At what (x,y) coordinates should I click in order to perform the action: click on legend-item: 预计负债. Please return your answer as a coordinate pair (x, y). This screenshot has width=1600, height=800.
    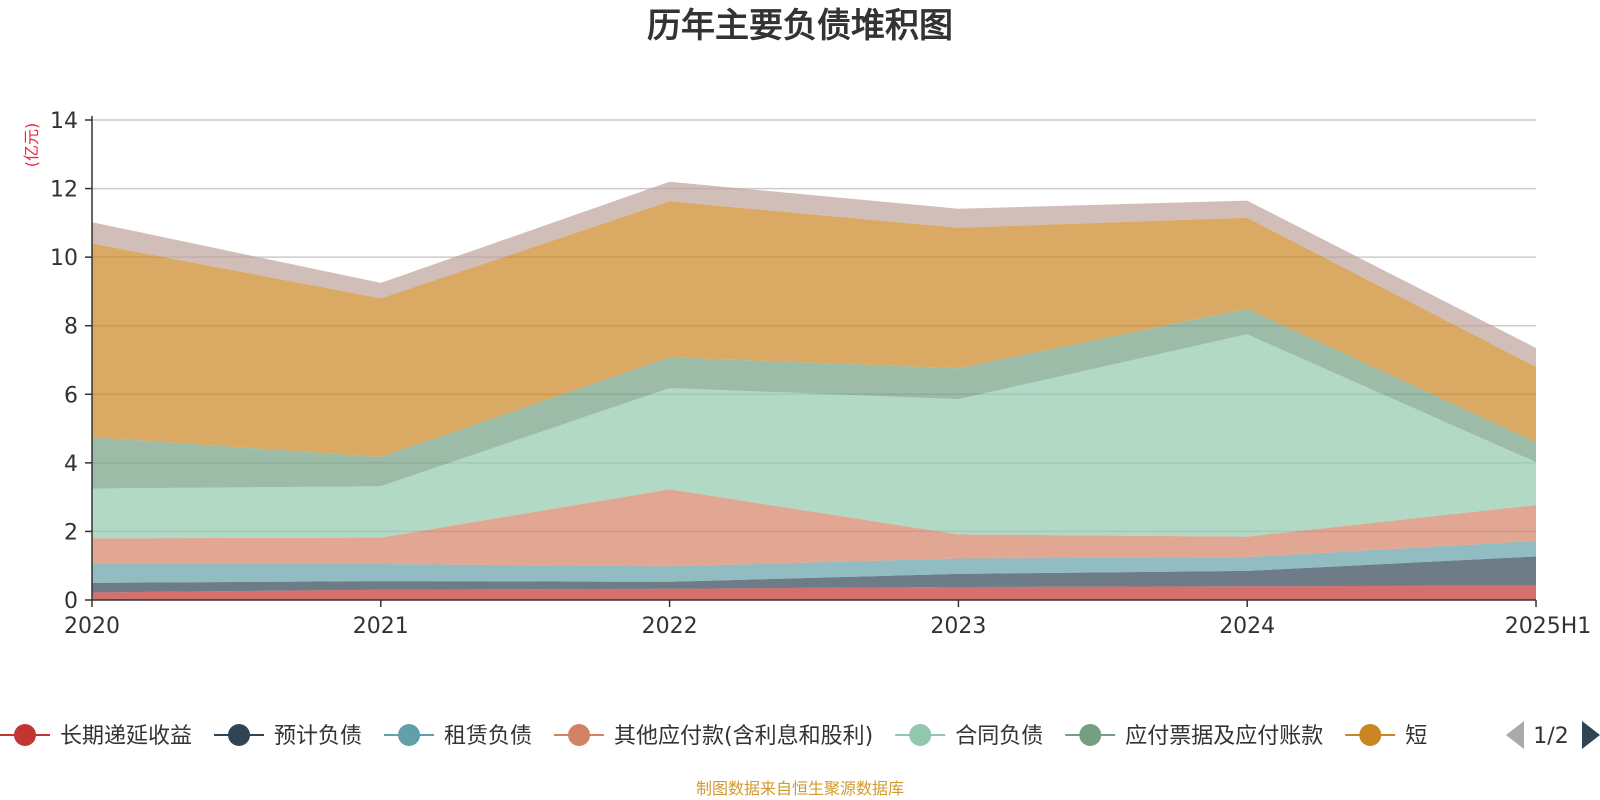
    Looking at the image, I should click on (288, 736).